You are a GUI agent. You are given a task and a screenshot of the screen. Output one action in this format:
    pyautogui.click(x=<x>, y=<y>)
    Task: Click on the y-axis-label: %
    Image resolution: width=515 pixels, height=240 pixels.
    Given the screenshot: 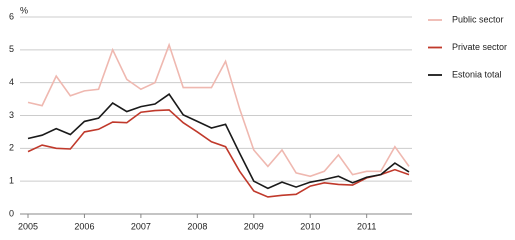 What is the action you would take?
    pyautogui.click(x=24, y=10)
    